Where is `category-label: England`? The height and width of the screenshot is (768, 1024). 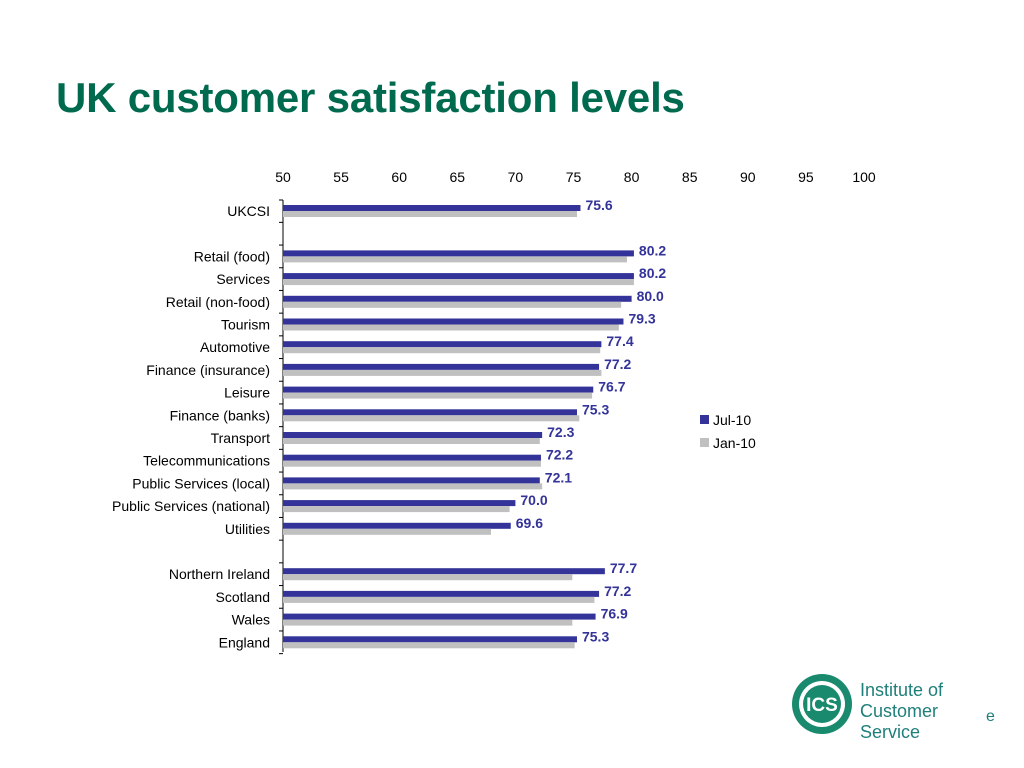 category-label: England is located at coordinates (244, 642).